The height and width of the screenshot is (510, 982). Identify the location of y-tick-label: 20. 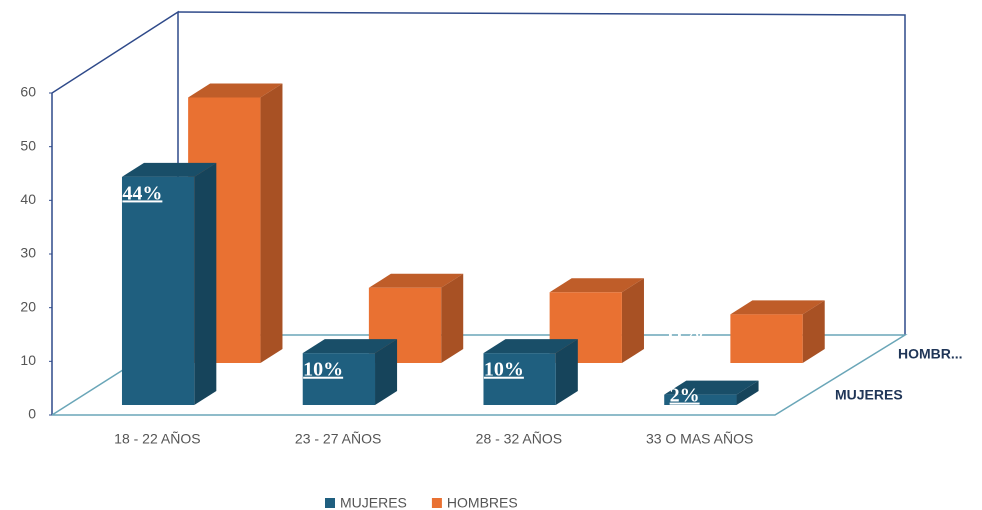
(28, 306).